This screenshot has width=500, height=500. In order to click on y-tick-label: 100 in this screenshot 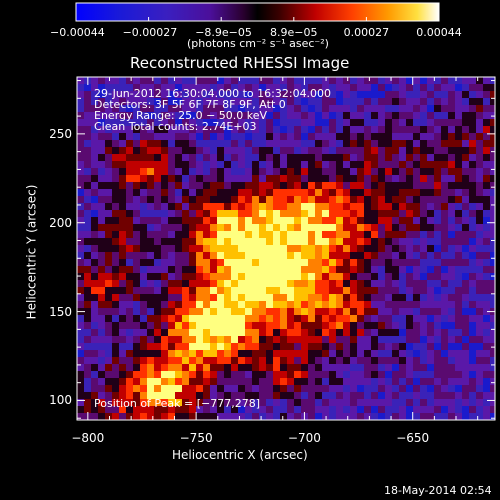, I will do `click(60, 400)`.